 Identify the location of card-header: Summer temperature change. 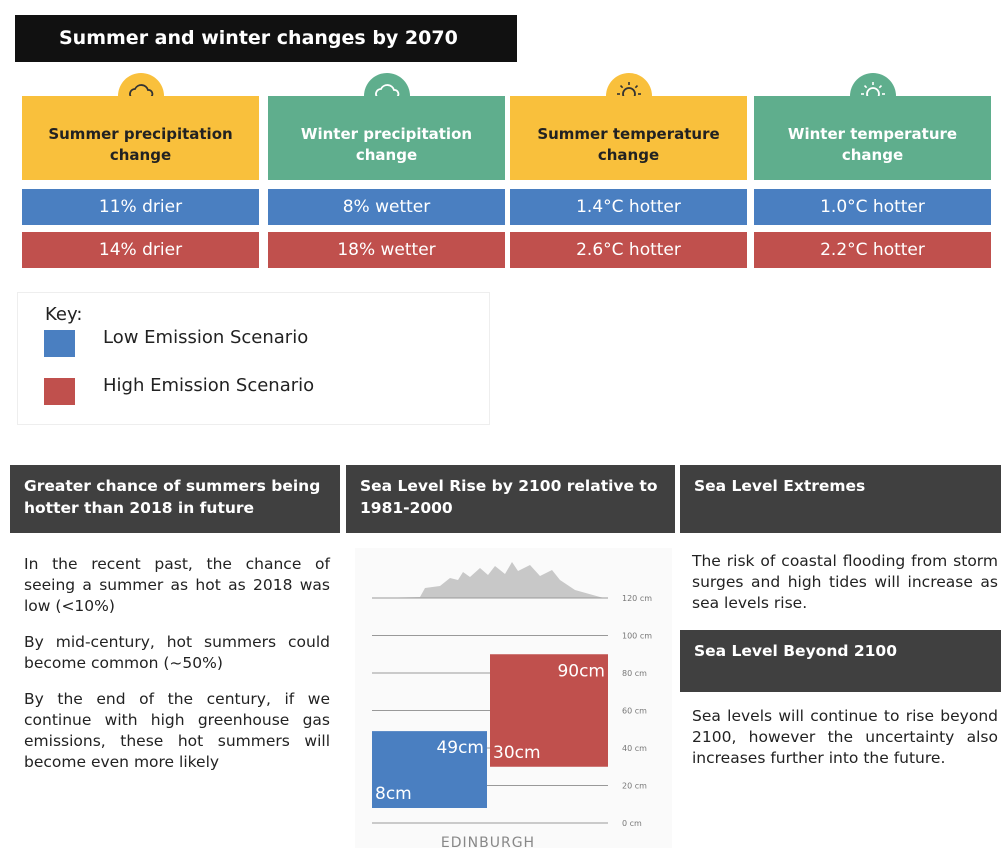
(628, 138).